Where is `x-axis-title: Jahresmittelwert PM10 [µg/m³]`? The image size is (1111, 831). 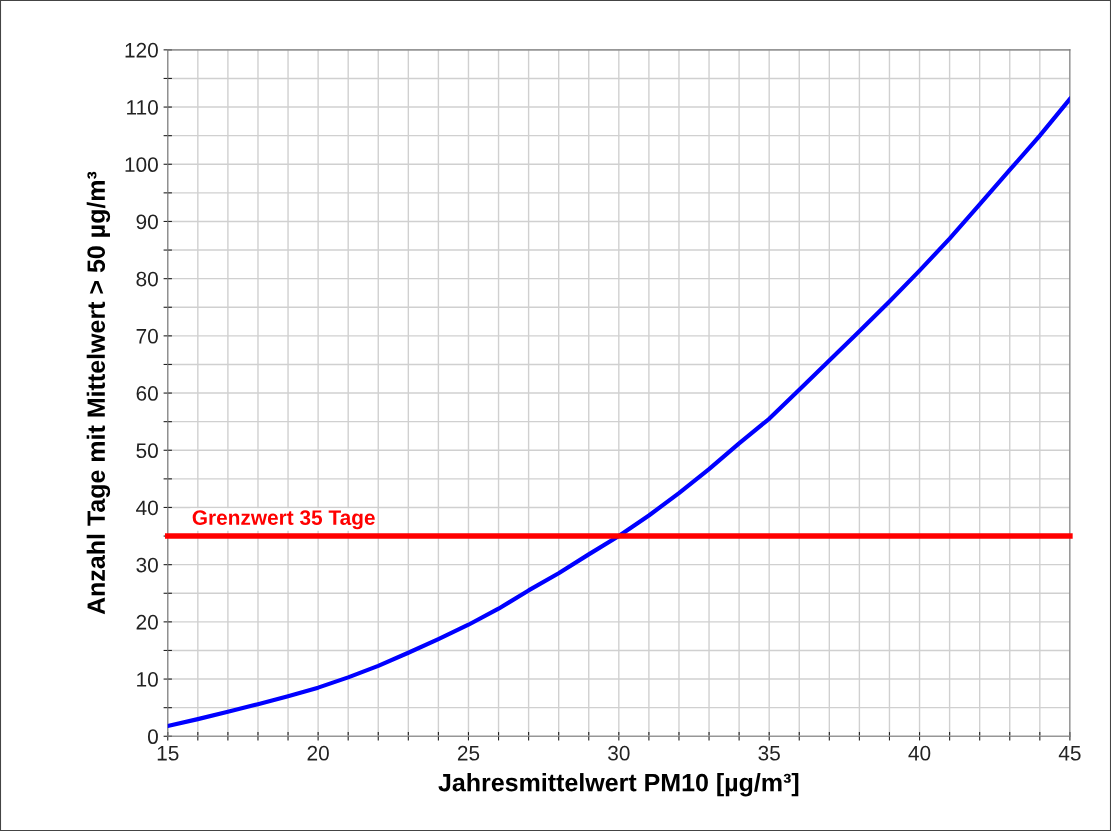 x-axis-title: Jahresmittelwert PM10 [µg/m³] is located at coordinates (618, 785).